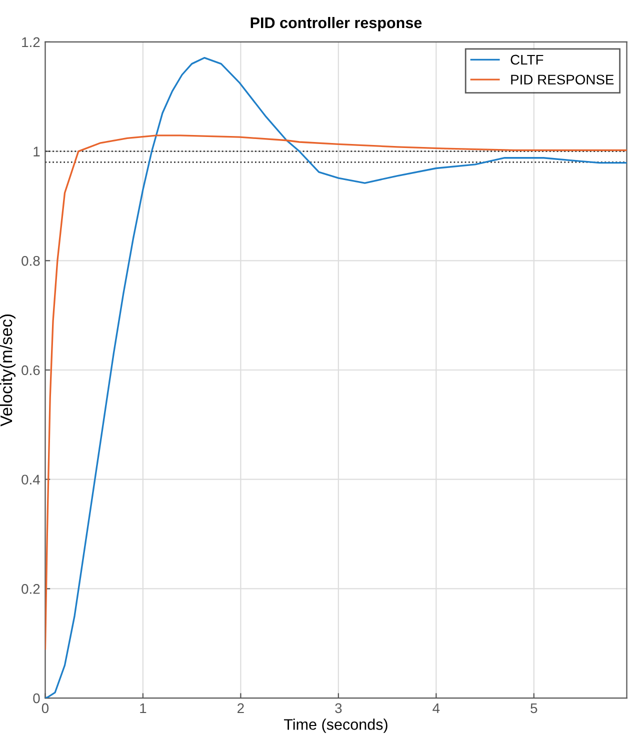  What do you see at coordinates (336, 725) in the screenshot?
I see `x-axis-title: Time (seconds)` at bounding box center [336, 725].